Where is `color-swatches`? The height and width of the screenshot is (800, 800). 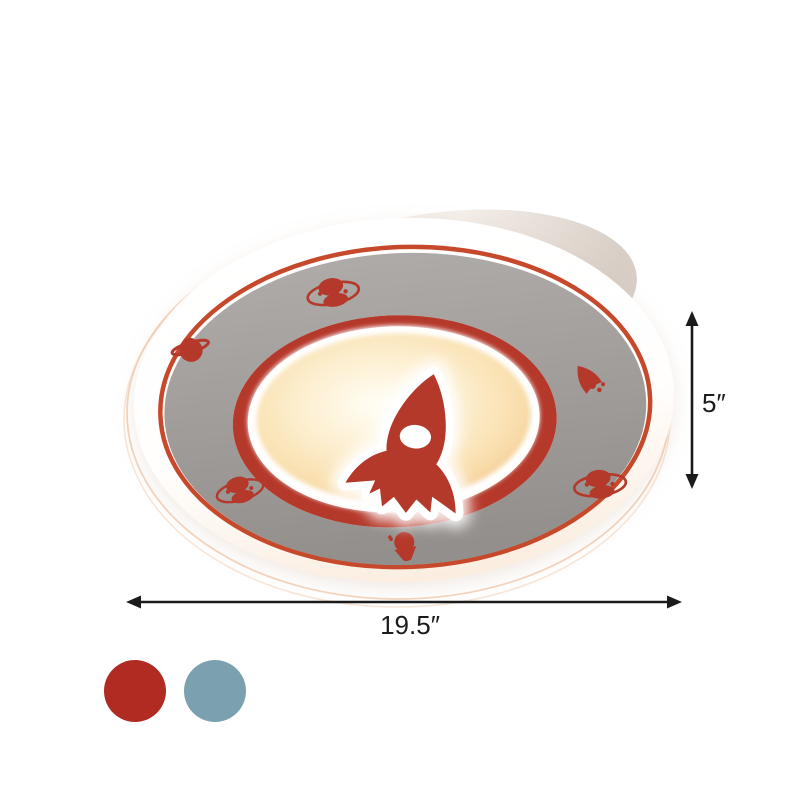 color-swatches is located at coordinates (175, 691).